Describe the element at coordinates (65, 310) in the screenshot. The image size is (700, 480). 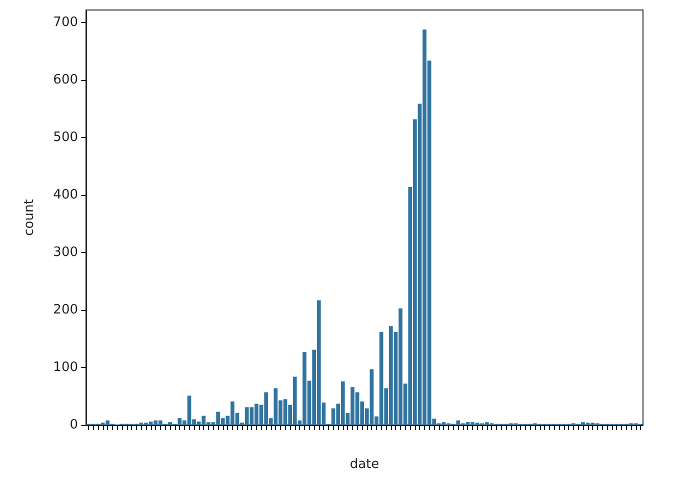
I see `y-tick-label: 200` at that location.